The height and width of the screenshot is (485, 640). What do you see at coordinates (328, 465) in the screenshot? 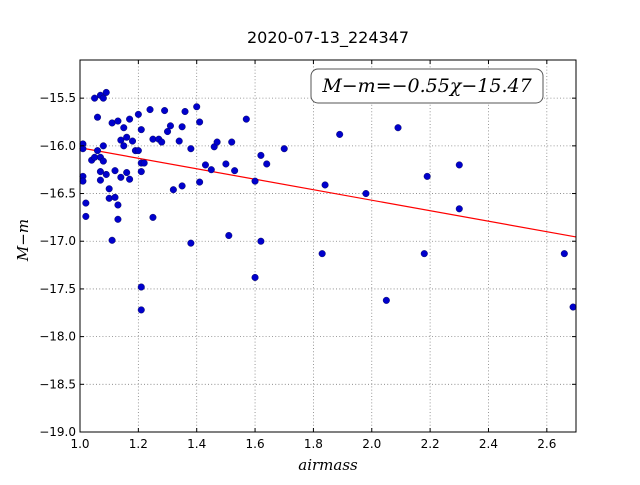
I see `x-axis-label: airmass` at bounding box center [328, 465].